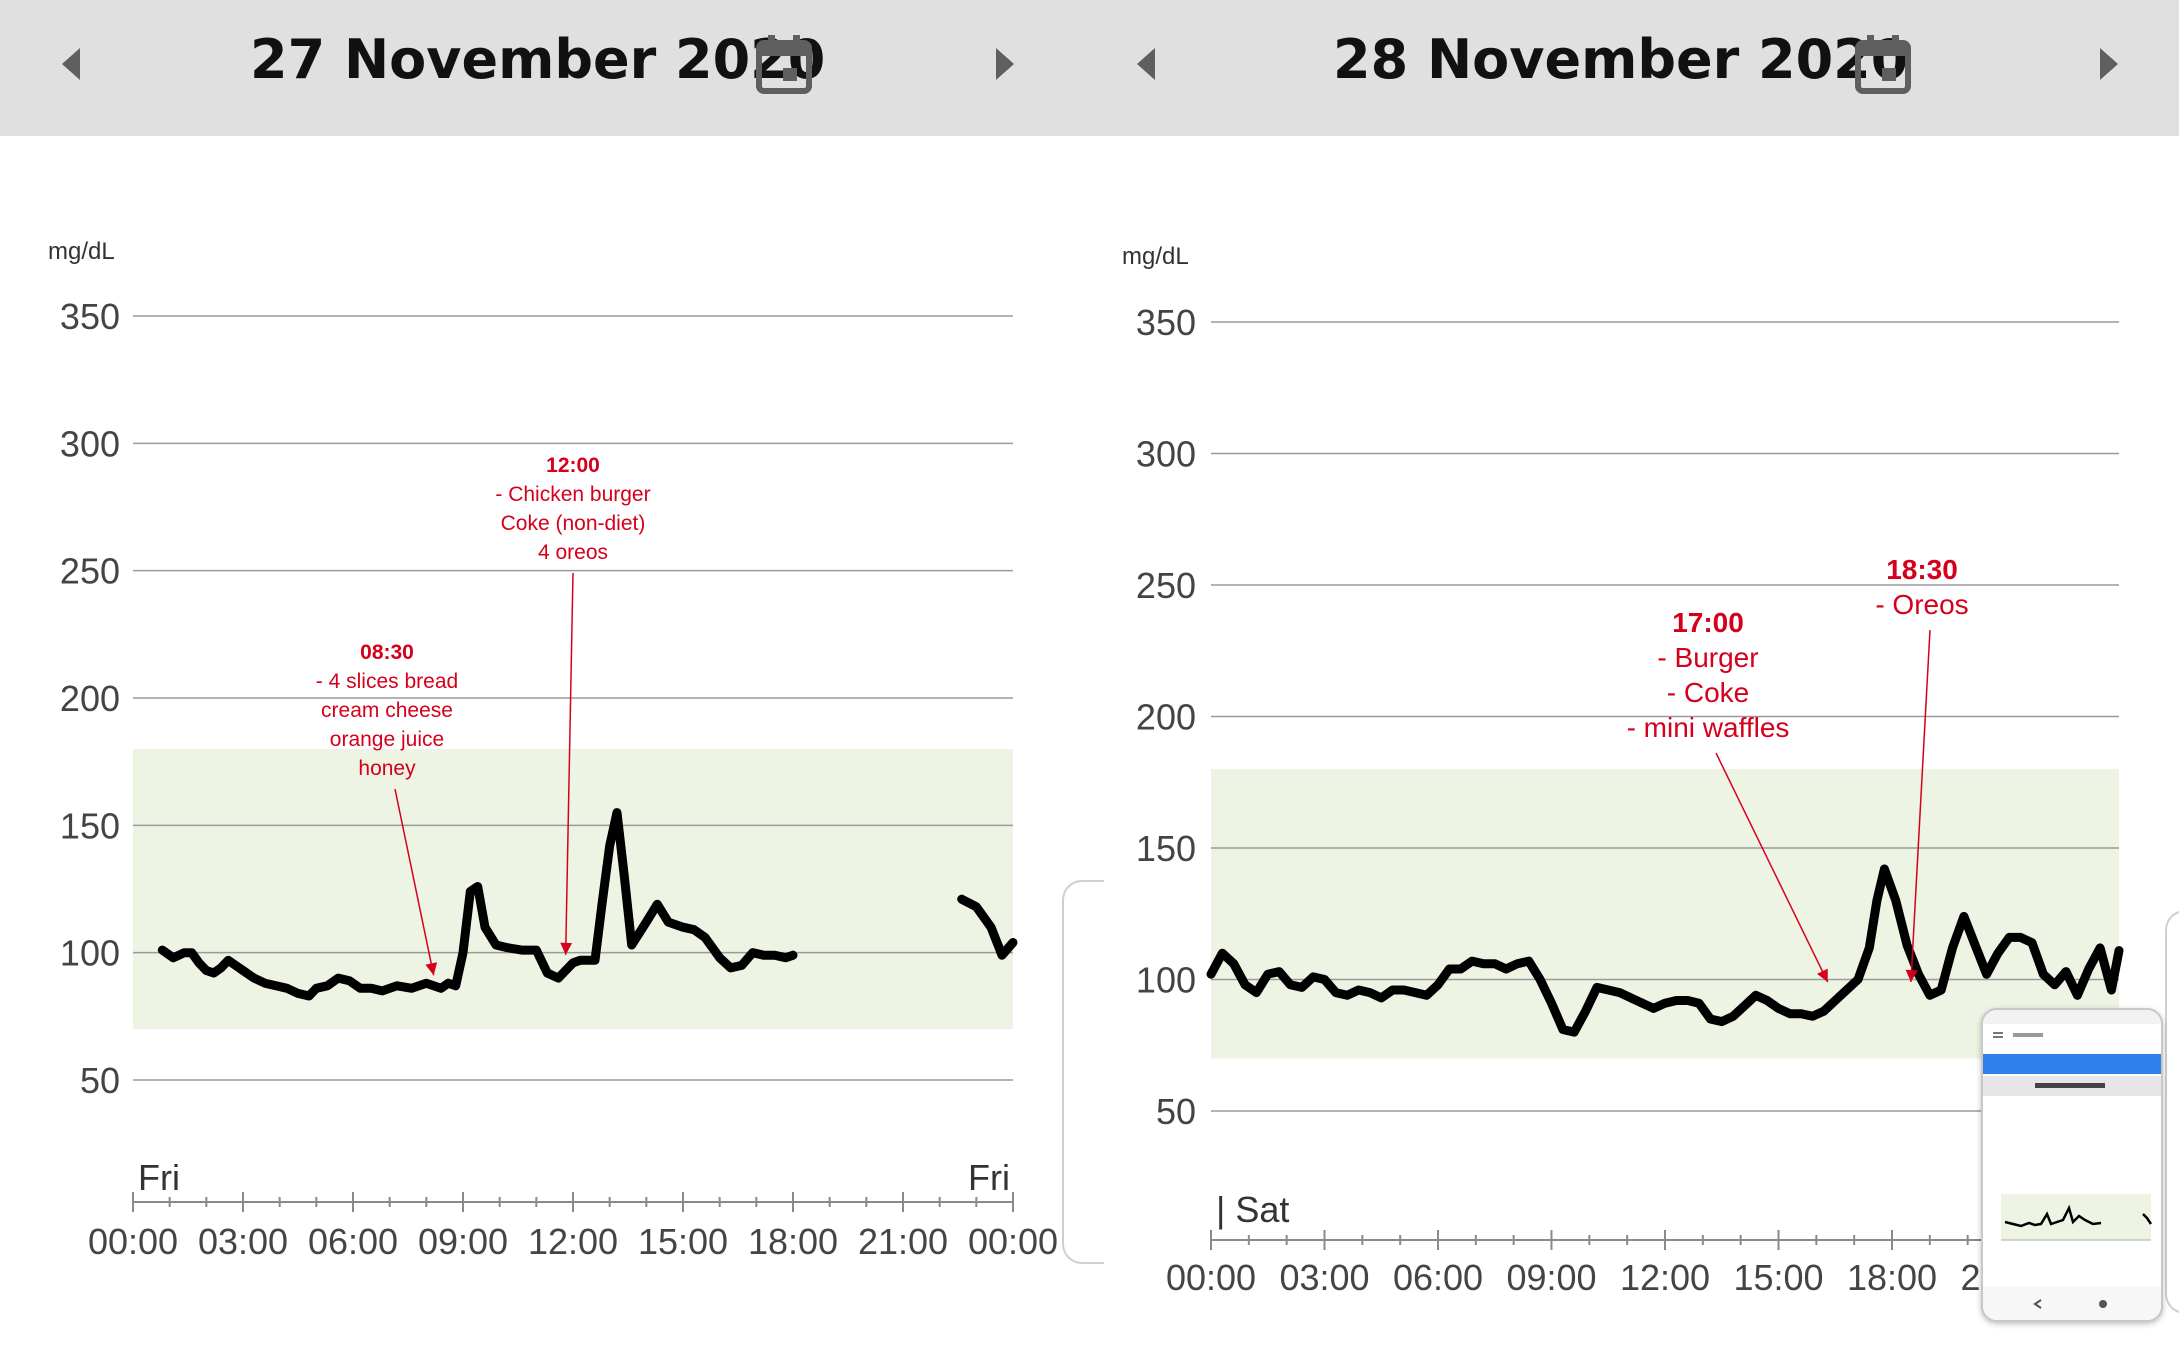 This screenshot has width=2179, height=1354. Describe the element at coordinates (573, 552) in the screenshot. I see `annotation-text: 4 oreos` at that location.